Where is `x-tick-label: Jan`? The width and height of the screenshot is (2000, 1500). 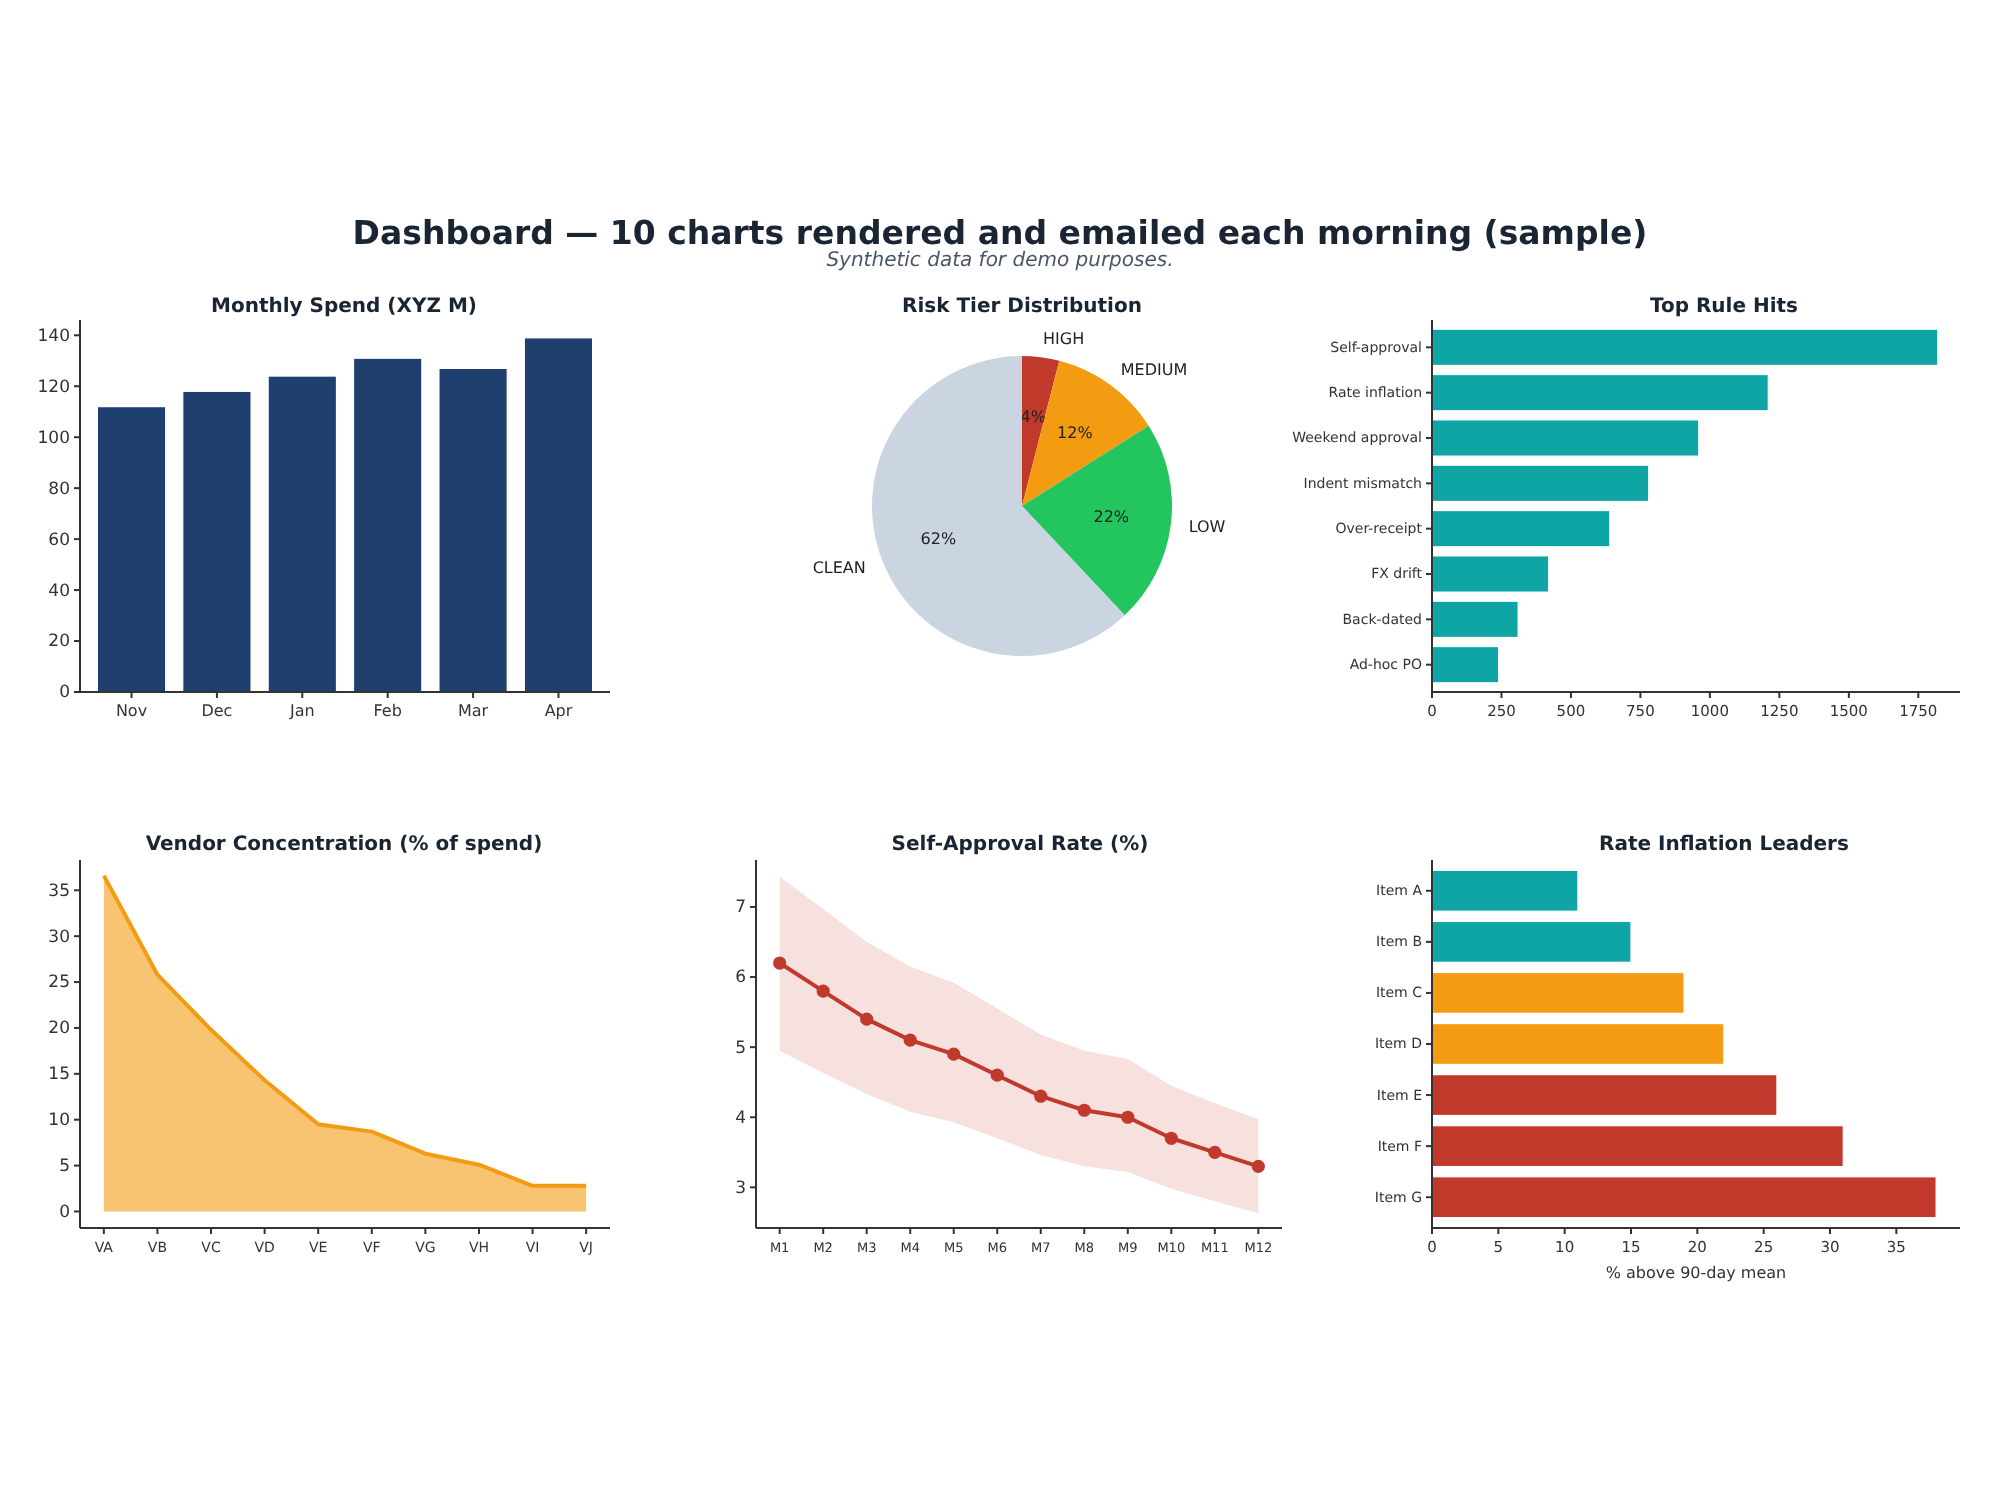 x-tick-label: Jan is located at coordinates (301, 711).